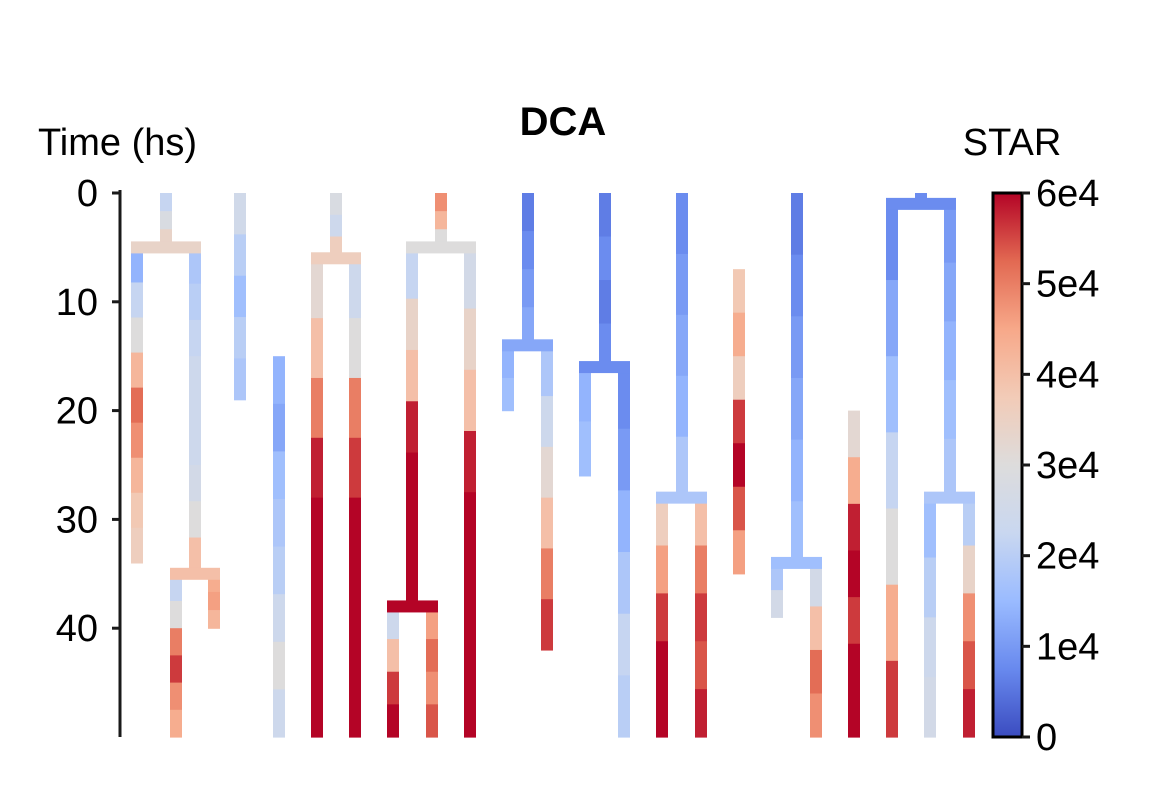 This screenshot has height=787, width=1154. I want to click on y-tick-label: 0, so click(87, 194).